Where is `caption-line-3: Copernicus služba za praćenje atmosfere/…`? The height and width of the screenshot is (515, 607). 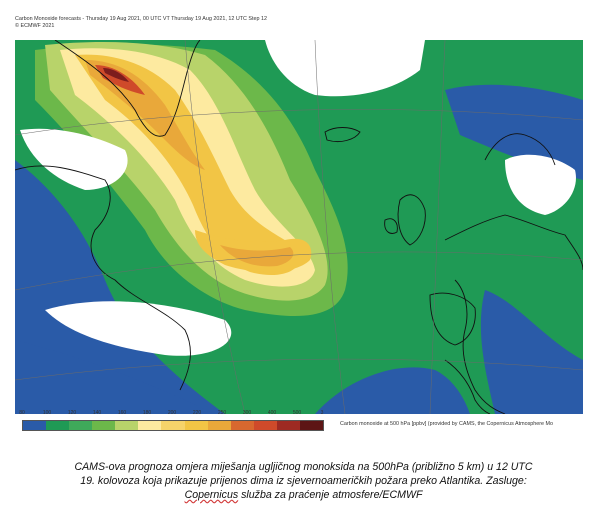
caption-line-3: Copernicus služba za praćenje atmosfere/… is located at coordinates (303, 495).